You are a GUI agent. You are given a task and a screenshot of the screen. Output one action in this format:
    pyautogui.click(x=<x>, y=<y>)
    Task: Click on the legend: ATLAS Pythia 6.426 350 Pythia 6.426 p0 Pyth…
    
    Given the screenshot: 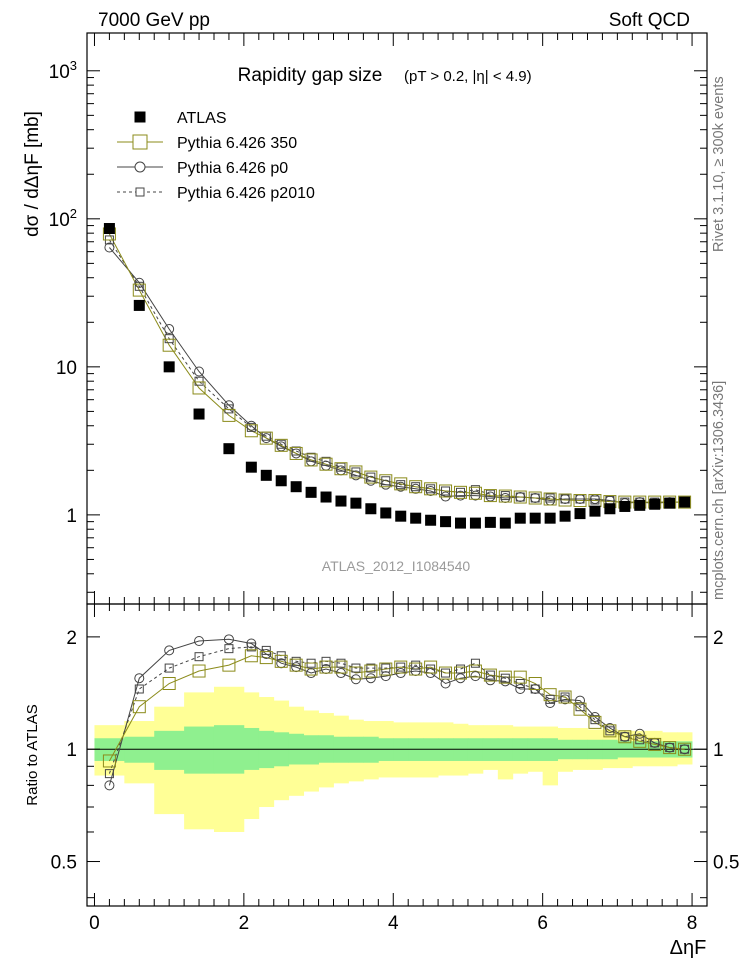 What is the action you would take?
    pyautogui.click(x=216, y=156)
    